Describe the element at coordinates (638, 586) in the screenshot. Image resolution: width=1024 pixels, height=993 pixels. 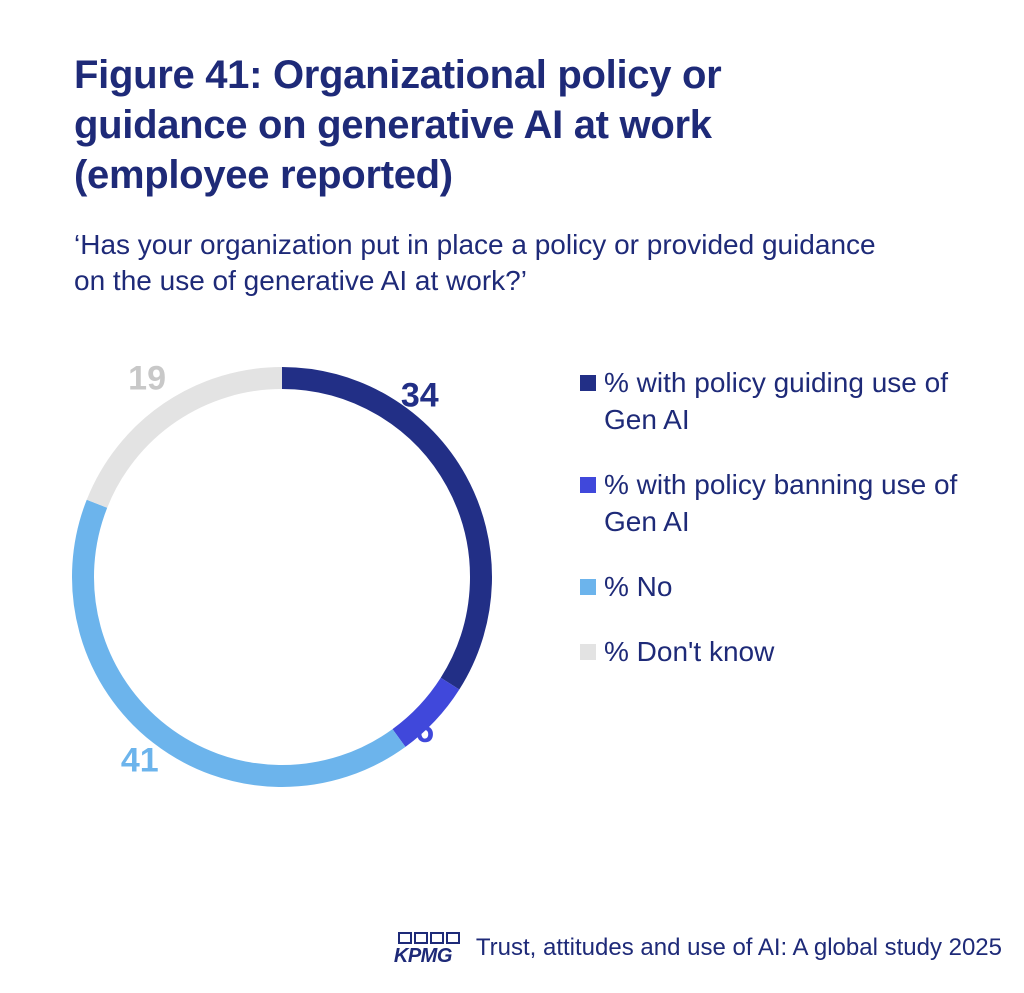
I see `legend-label-no: % No` at that location.